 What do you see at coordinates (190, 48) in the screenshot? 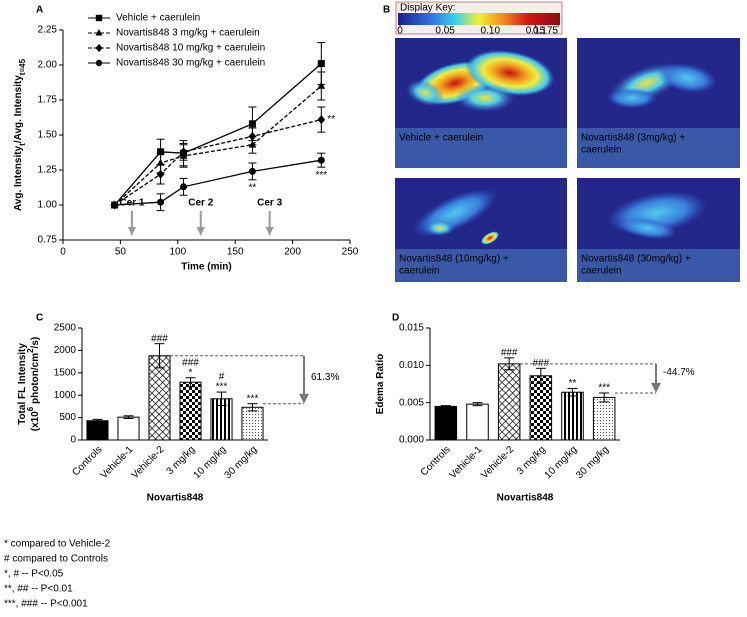
I see `legend-label: Novartis848 10 mg/kg + caerulein` at bounding box center [190, 48].